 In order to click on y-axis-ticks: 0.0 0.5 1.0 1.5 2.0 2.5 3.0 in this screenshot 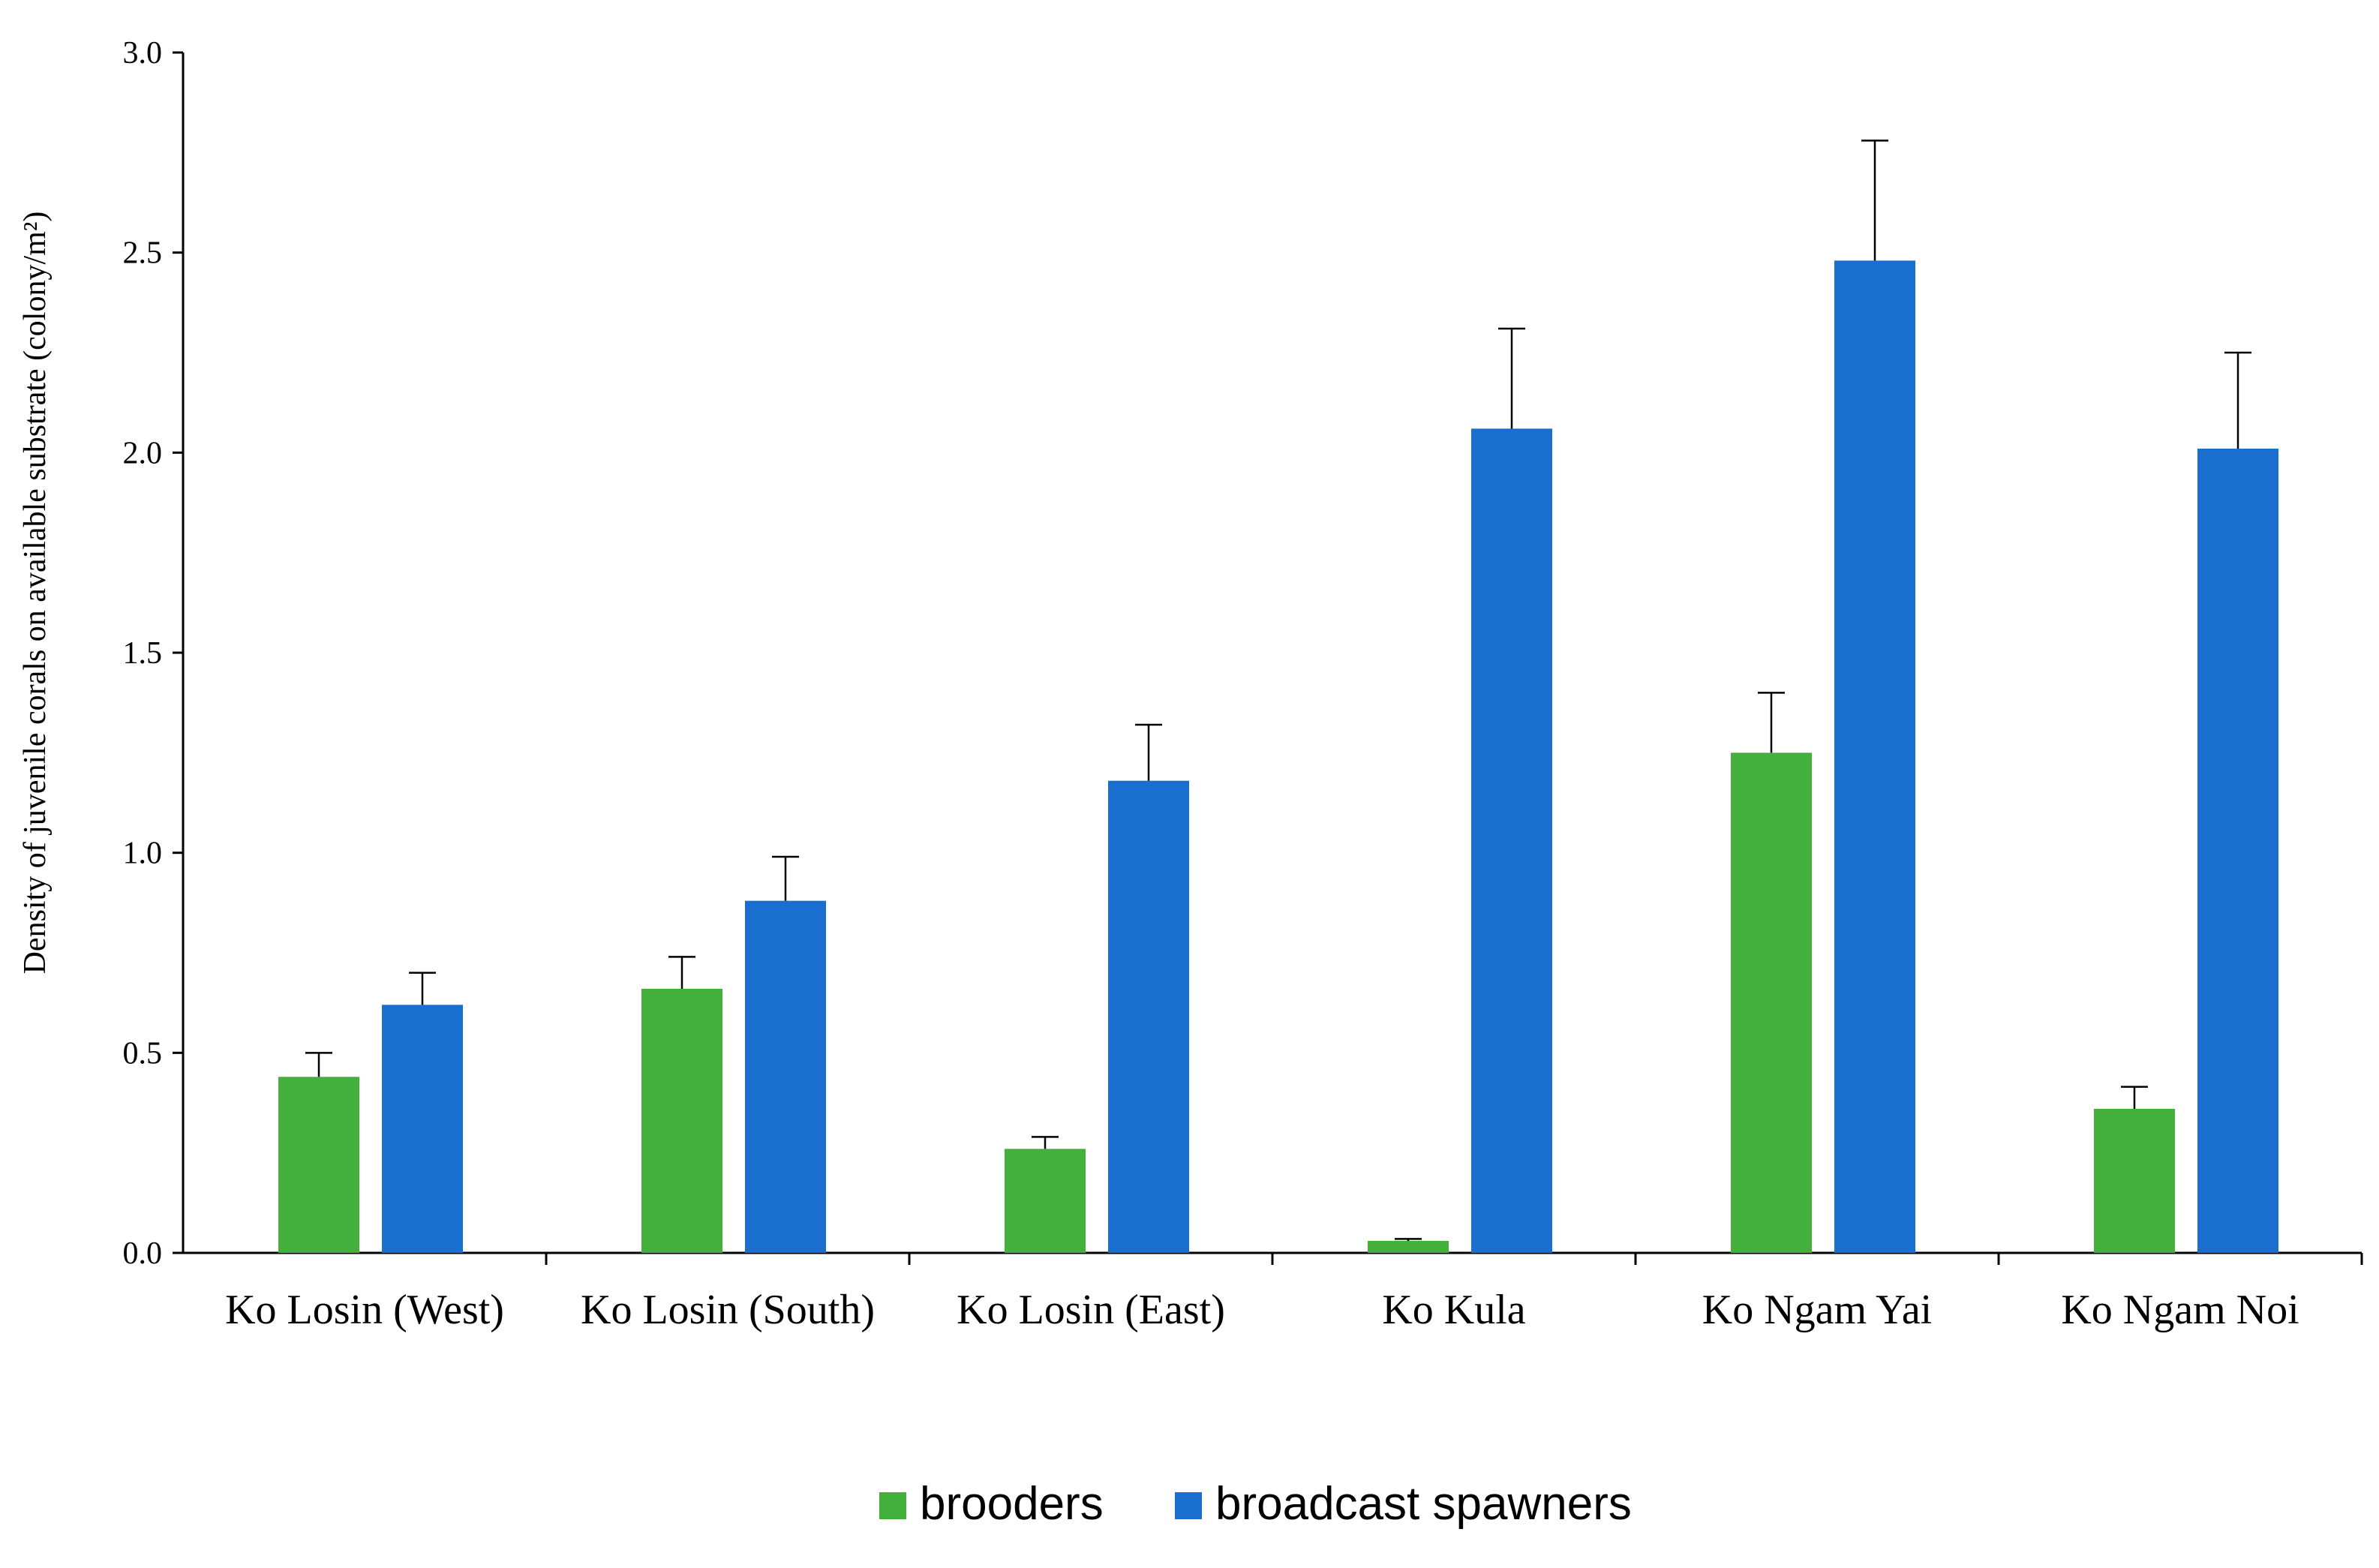, I will do `click(153, 654)`.